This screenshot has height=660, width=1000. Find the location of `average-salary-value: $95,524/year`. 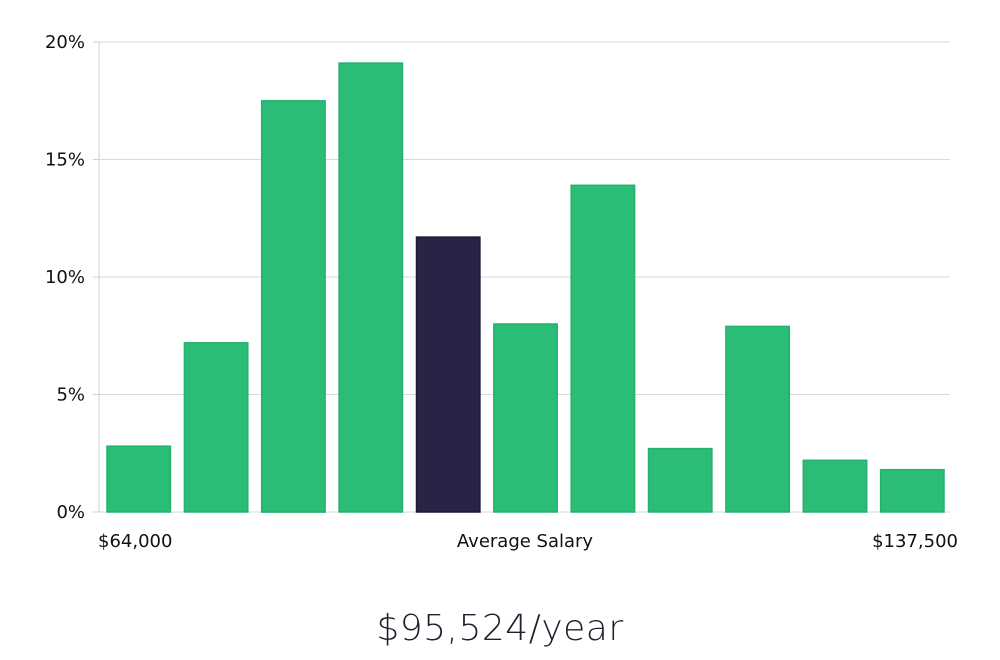

average-salary-value: $95,524/year is located at coordinates (500, 628).